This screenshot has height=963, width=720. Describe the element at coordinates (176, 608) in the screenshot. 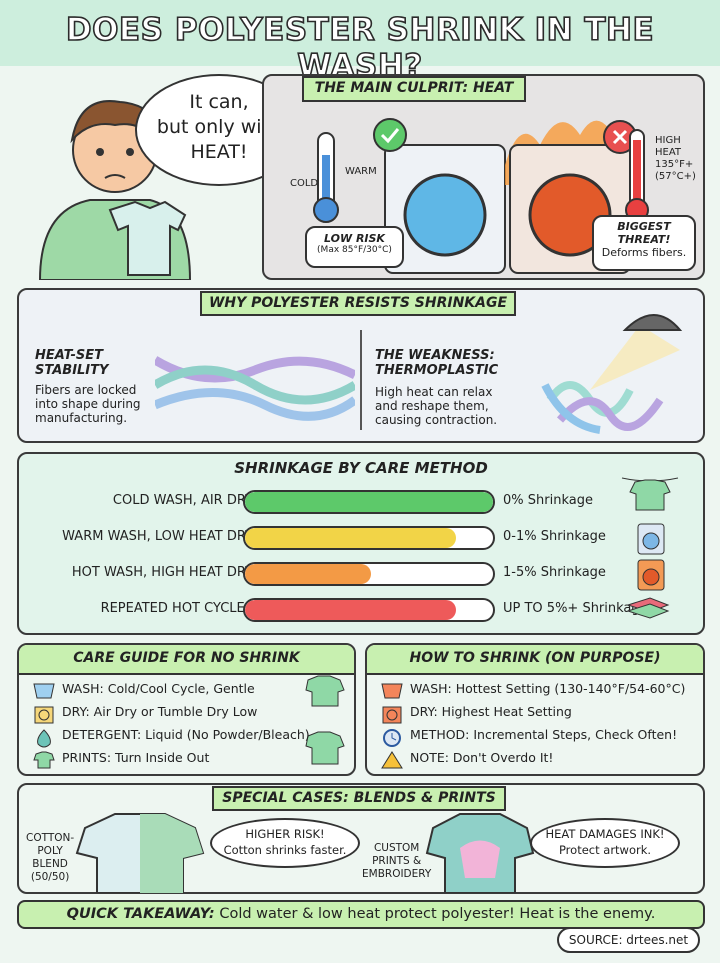

I see `method-label: REPEATED HOT CYCLES` at that location.